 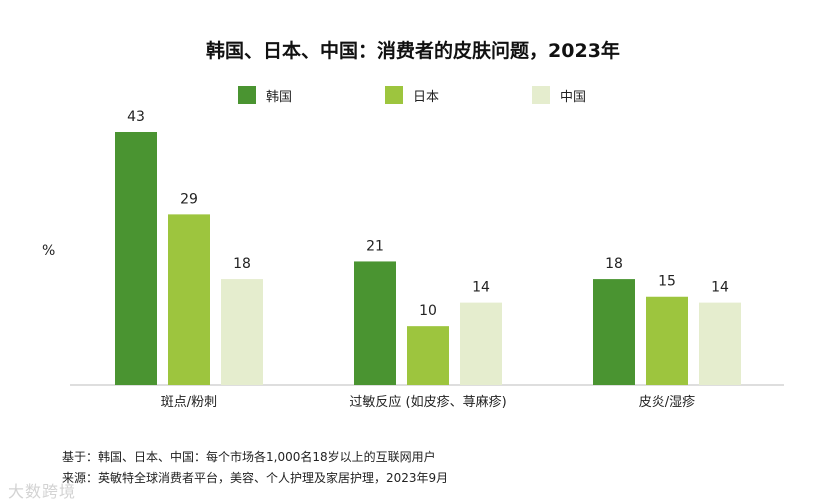 What do you see at coordinates (481, 288) in the screenshot?
I see `data-label-china-1: 14` at bounding box center [481, 288].